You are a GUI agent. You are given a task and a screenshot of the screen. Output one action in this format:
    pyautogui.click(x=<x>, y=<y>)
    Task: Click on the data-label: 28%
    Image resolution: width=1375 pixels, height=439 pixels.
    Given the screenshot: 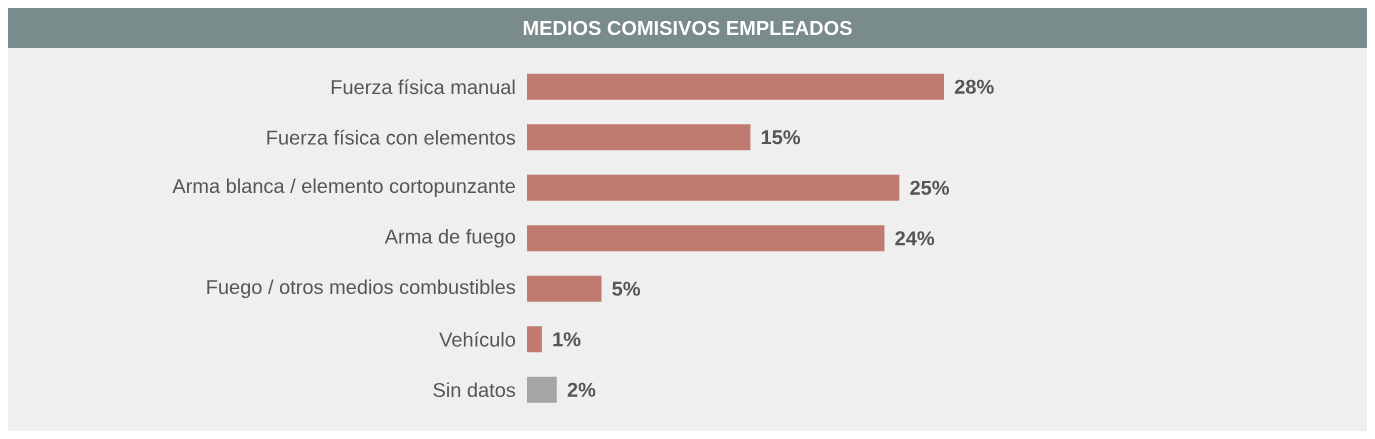 What is the action you would take?
    pyautogui.click(x=974, y=86)
    